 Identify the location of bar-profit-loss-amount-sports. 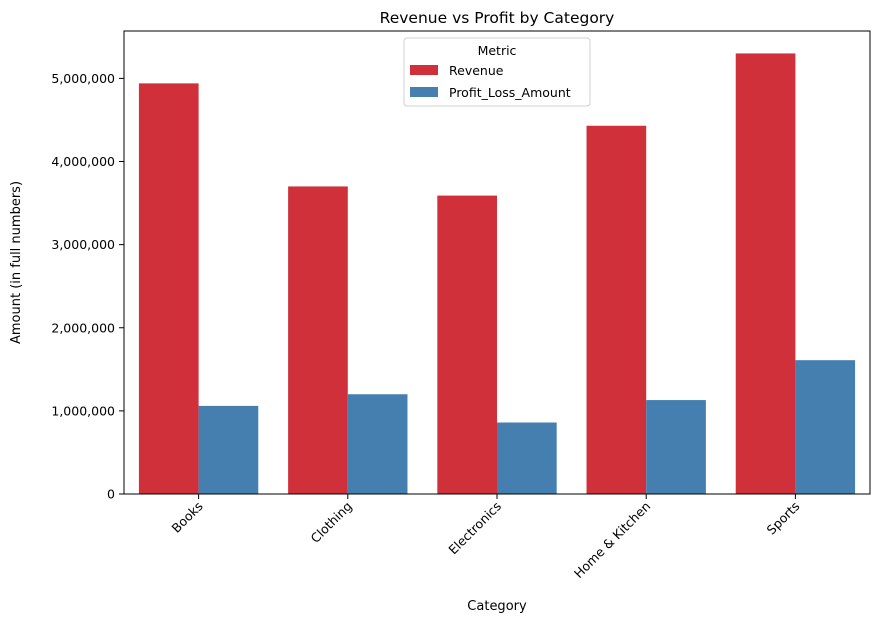
(825, 427).